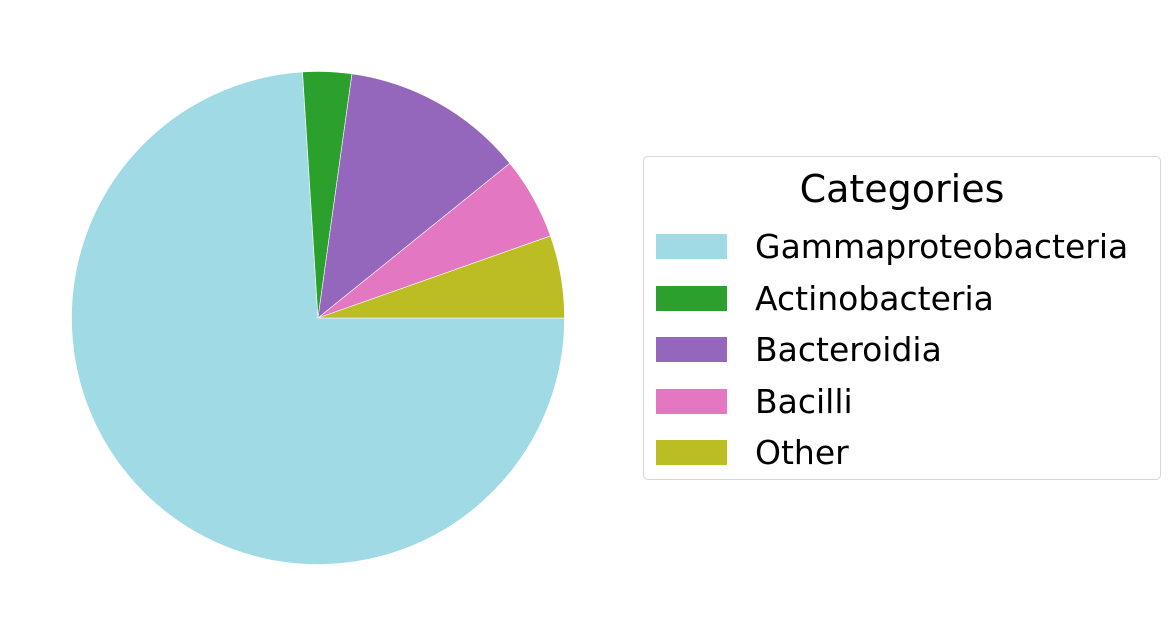 This screenshot has height=636, width=1170. I want to click on legend-item-bacteroidia: Bacteroidia, so click(892, 350).